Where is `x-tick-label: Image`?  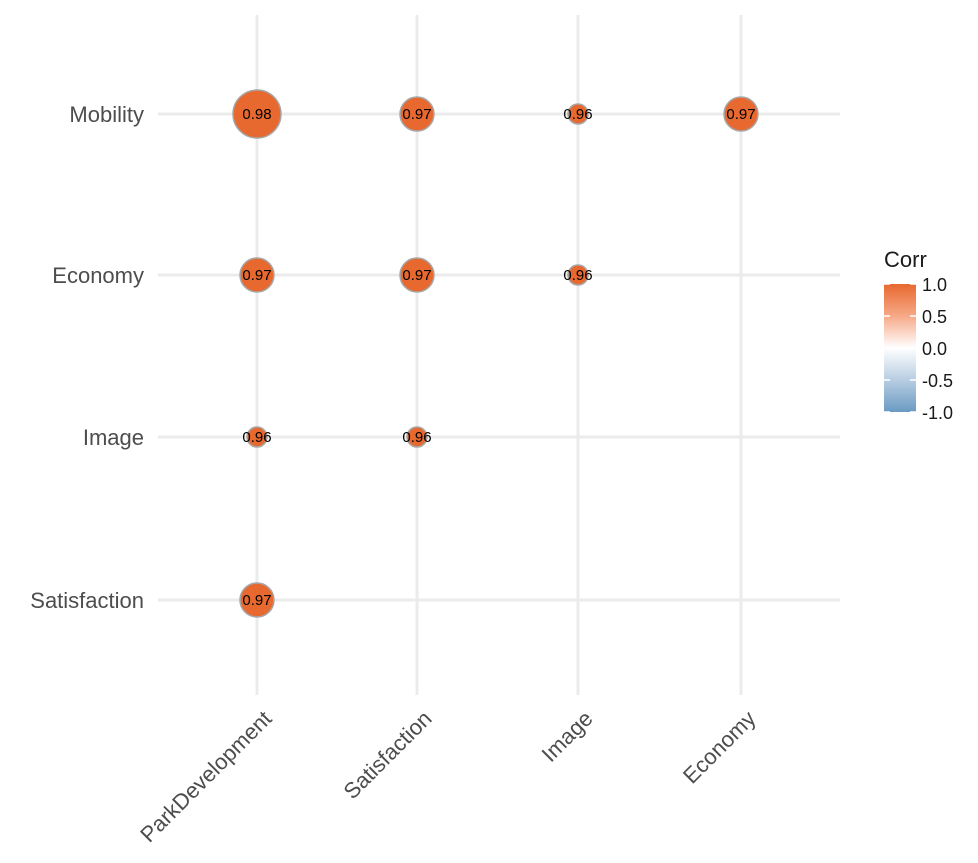
x-tick-label: Image is located at coordinates (567, 736).